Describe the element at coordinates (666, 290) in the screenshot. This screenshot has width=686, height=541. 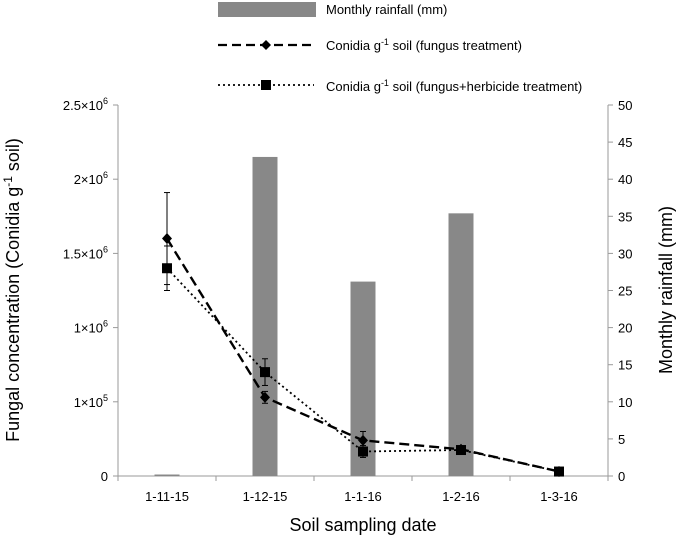
I see `right-axis-title: Monthly rainfall (mm)` at that location.